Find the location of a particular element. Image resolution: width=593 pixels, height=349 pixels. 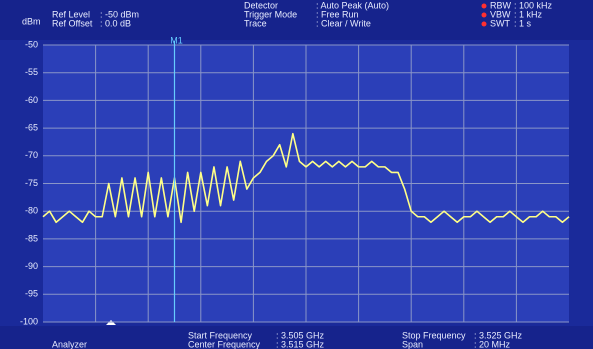

y-tick-label: -95 is located at coordinates (31, 294).